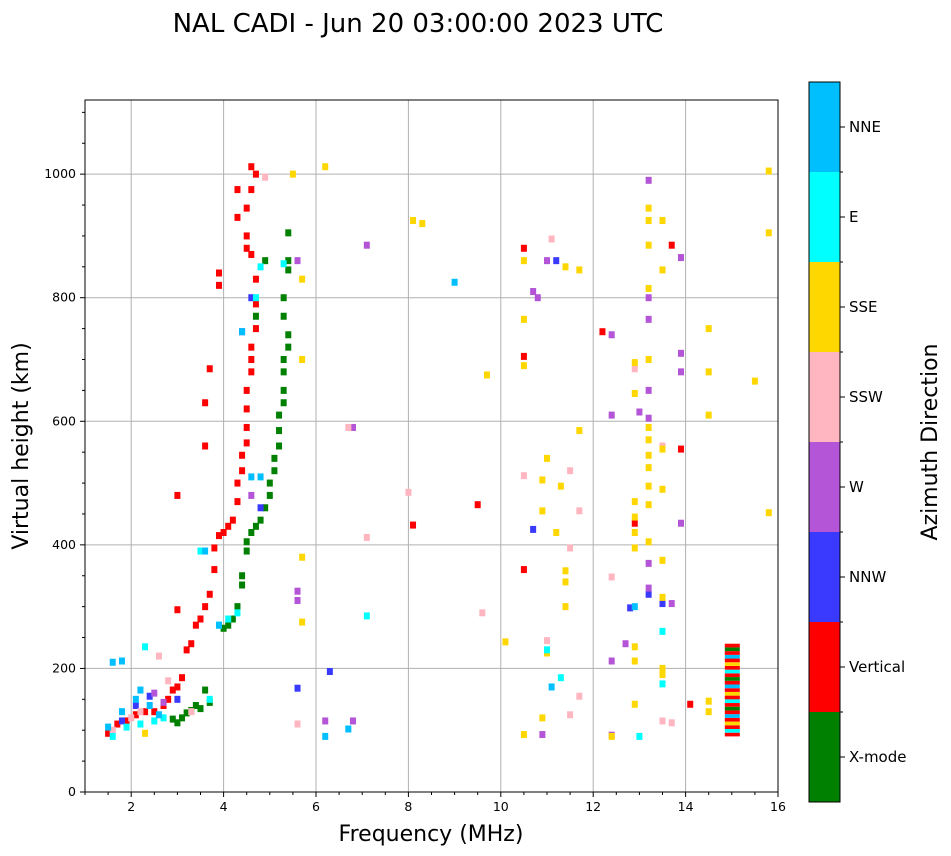 The image size is (951, 856). I want to click on y-tick-label: 800, so click(64, 297).